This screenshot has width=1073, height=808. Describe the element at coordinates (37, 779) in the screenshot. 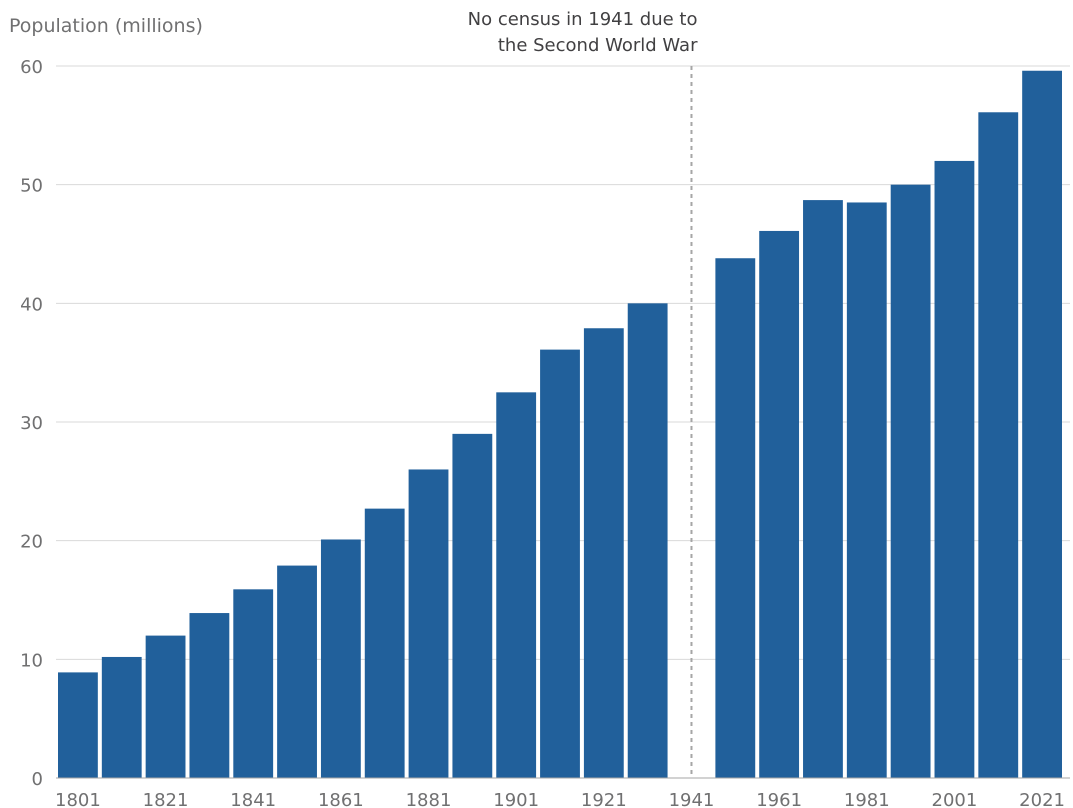

I see `y-tick-label: 0` at that location.